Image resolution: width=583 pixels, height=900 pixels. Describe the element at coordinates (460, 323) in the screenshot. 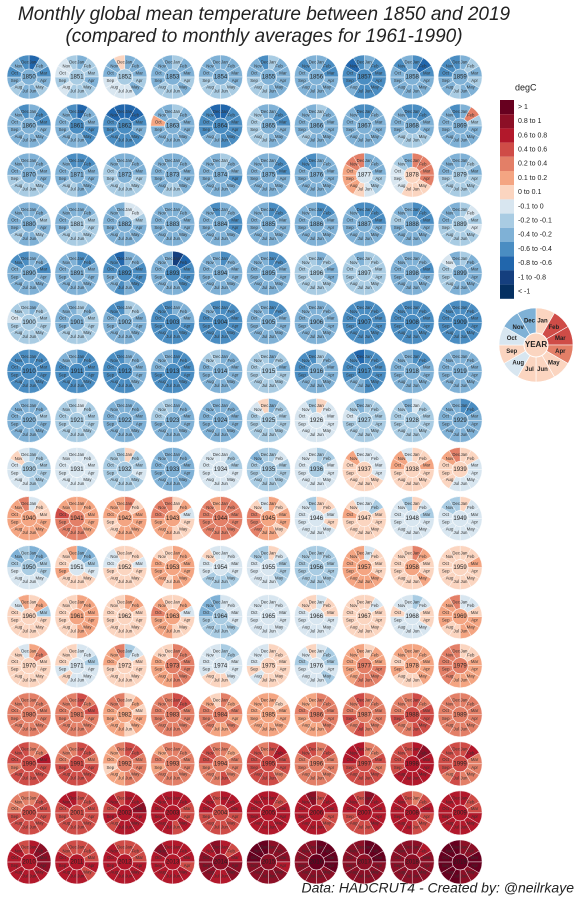

I see `year-label: 1909` at that location.